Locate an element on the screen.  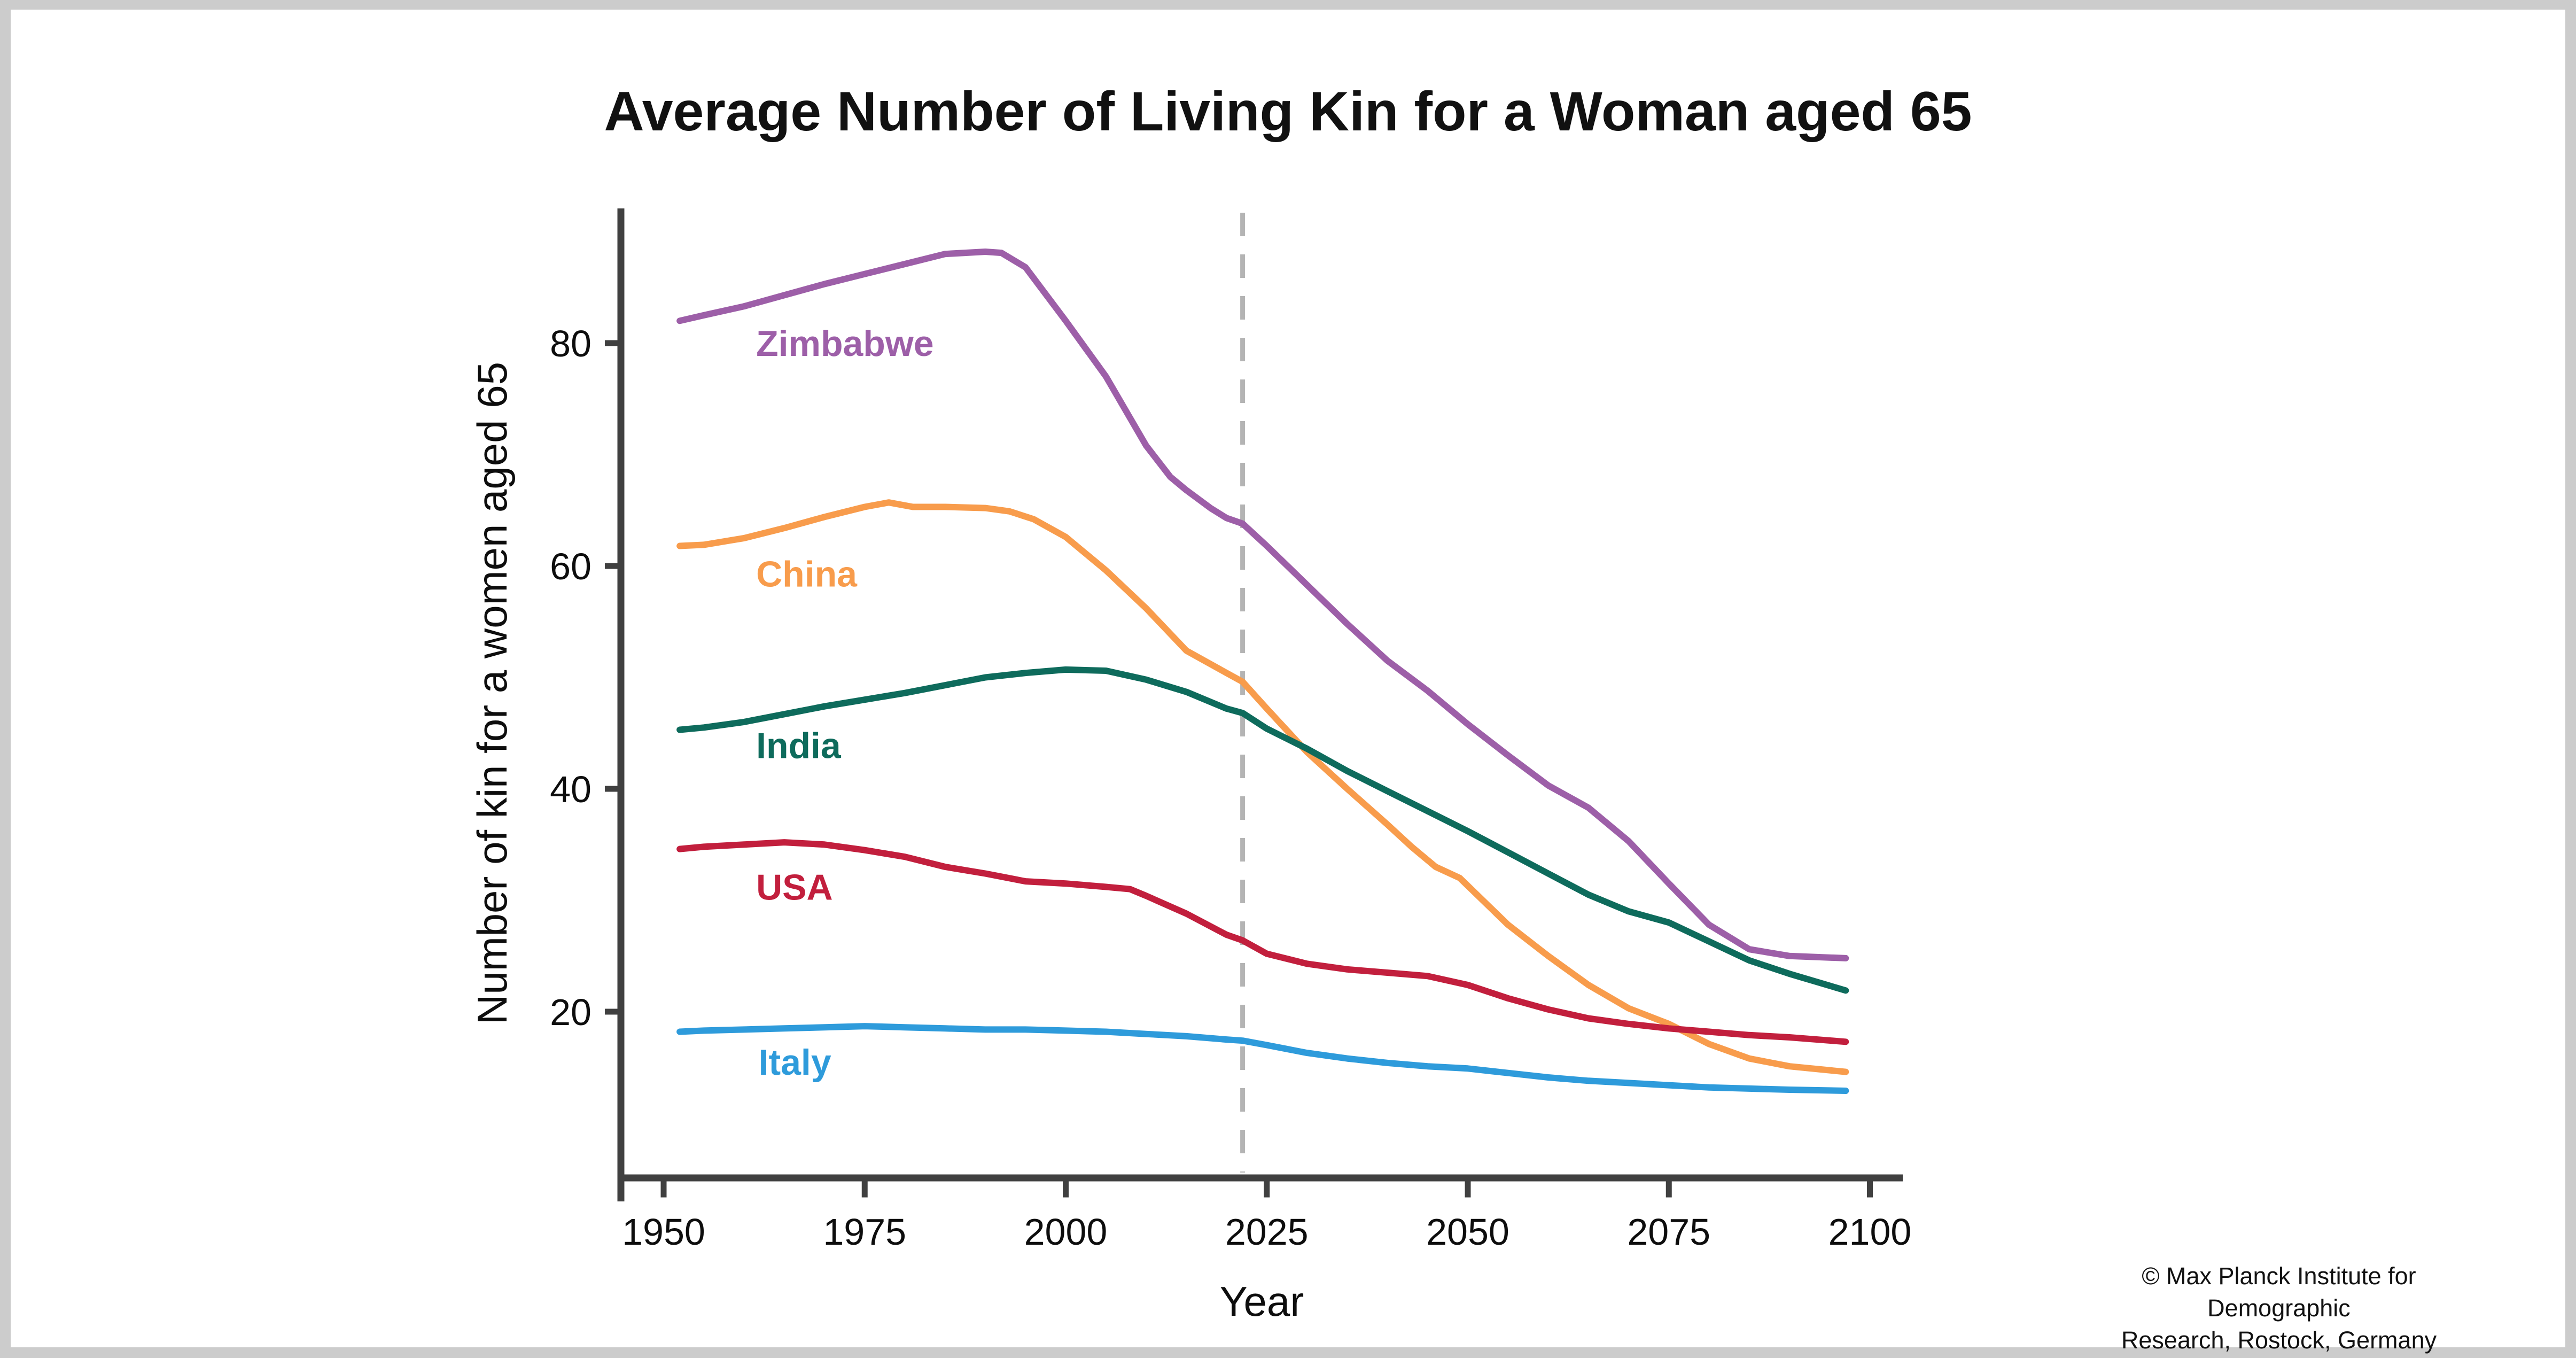
series-label-zimbabwe: Zimbabwe is located at coordinates (845, 343).